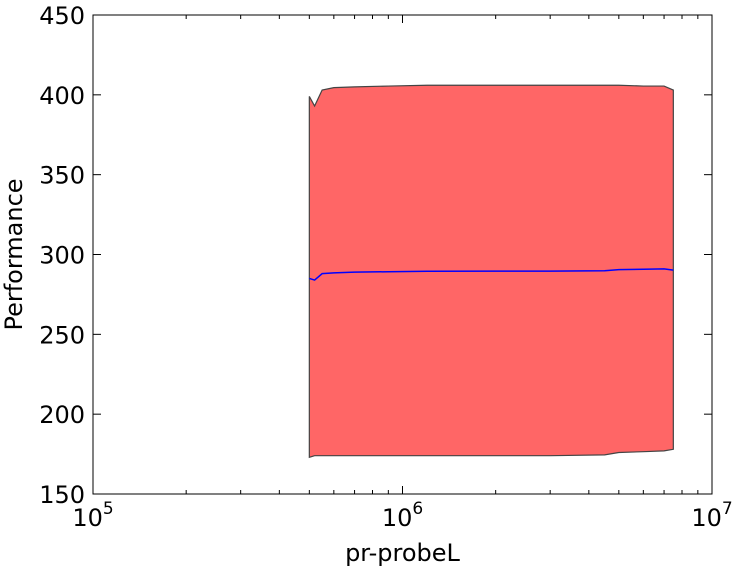  What do you see at coordinates (402, 553) in the screenshot?
I see `x-axis-label: pr-probeL` at bounding box center [402, 553].